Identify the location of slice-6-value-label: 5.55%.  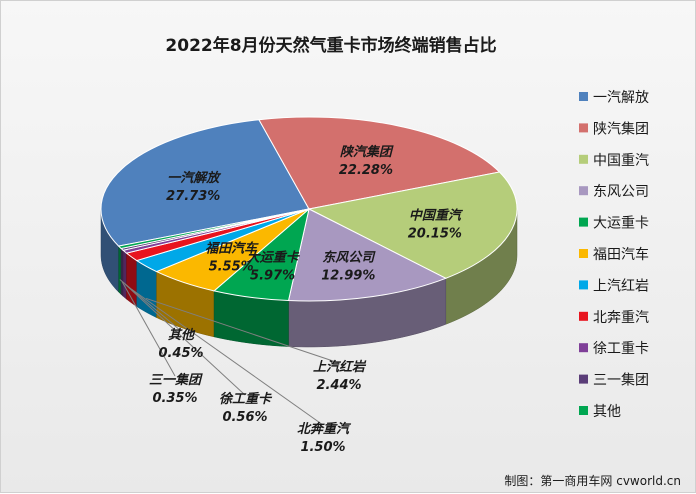
(231, 266).